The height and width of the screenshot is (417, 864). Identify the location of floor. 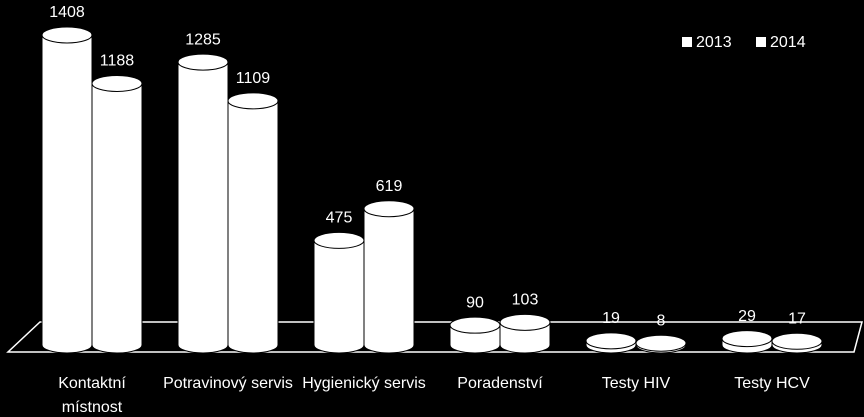
(434, 337).